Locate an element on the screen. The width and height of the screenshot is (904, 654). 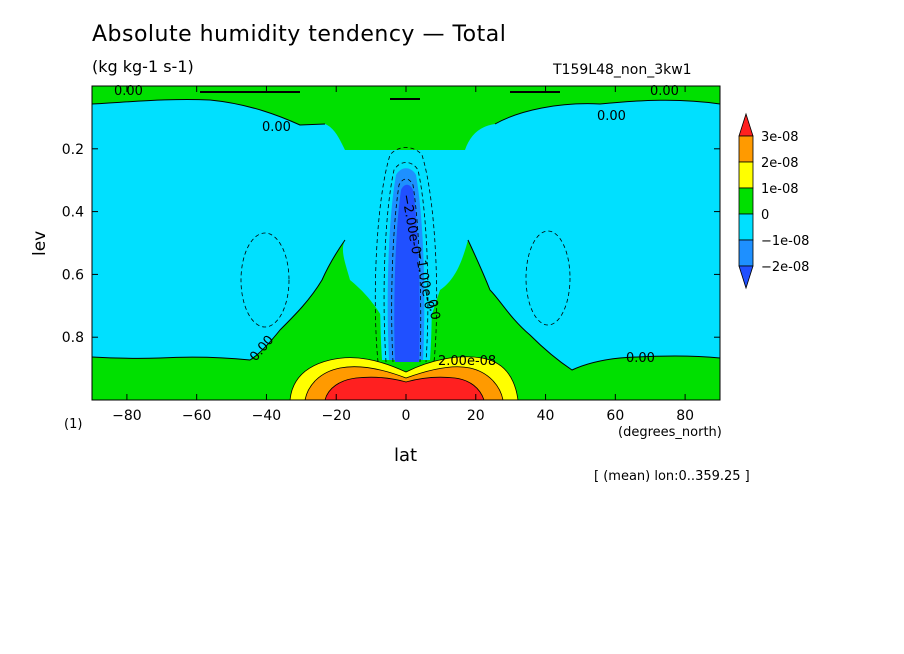
colorbar-label: −2e-08 is located at coordinates (785, 267).